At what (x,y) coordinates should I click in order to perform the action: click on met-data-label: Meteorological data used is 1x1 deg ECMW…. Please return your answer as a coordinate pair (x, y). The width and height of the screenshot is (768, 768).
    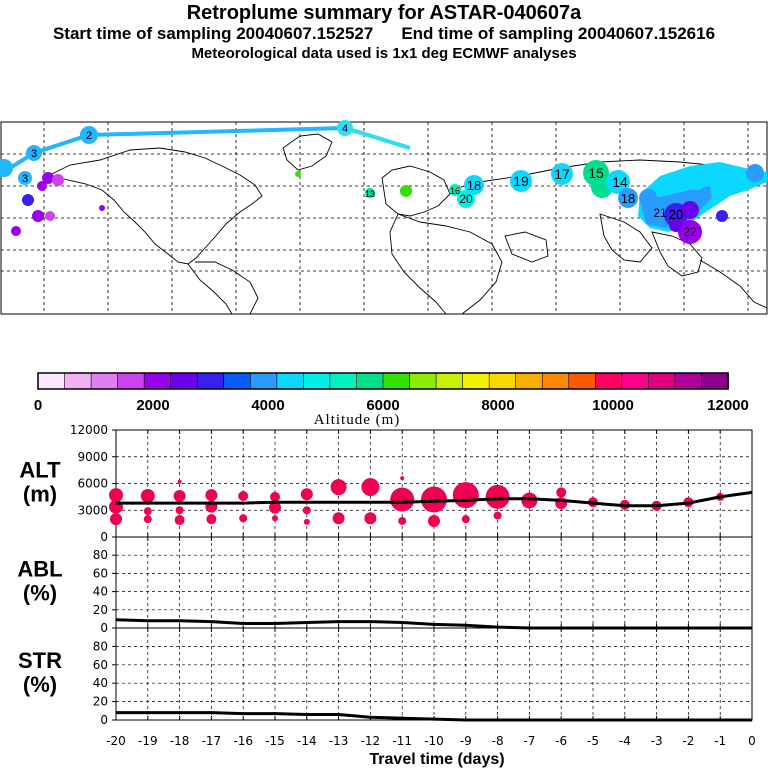
    Looking at the image, I should click on (384, 53).